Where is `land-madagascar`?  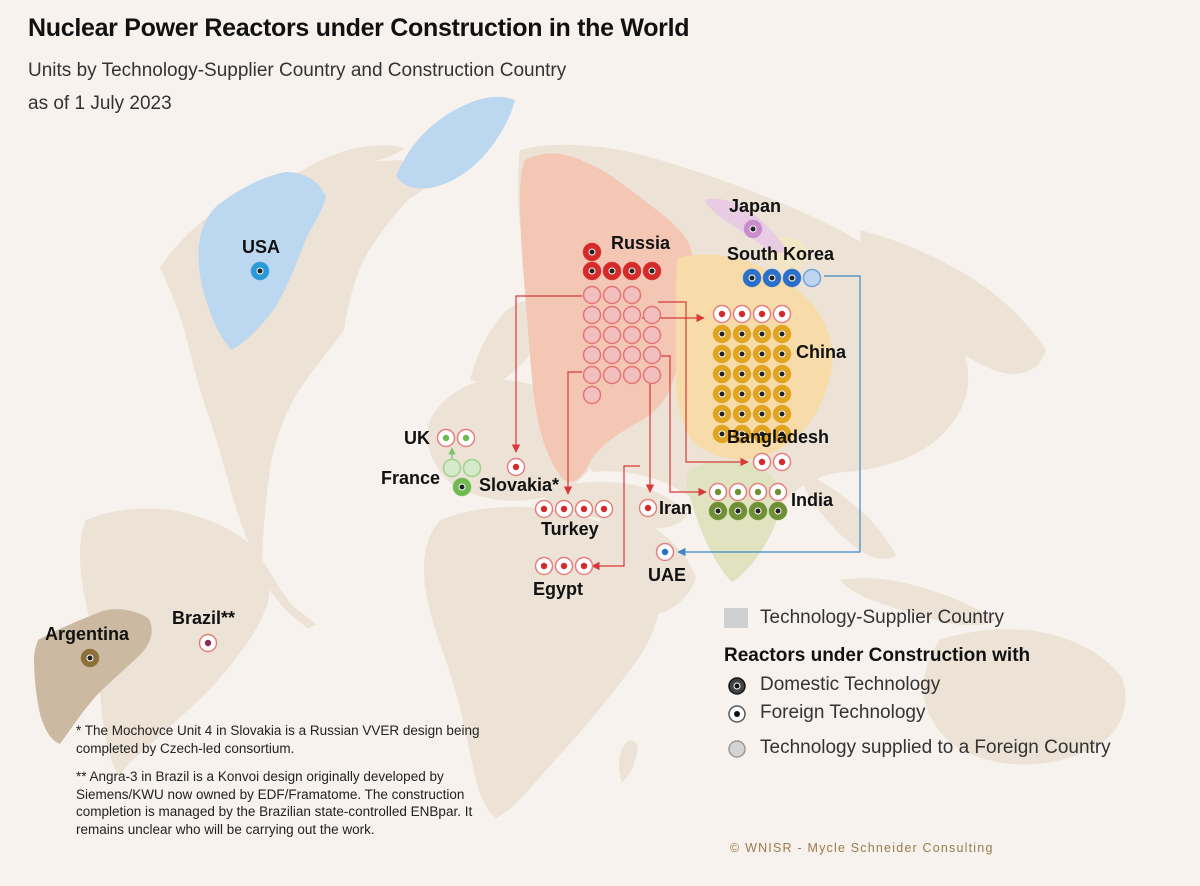
land-madagascar is located at coordinates (628, 761).